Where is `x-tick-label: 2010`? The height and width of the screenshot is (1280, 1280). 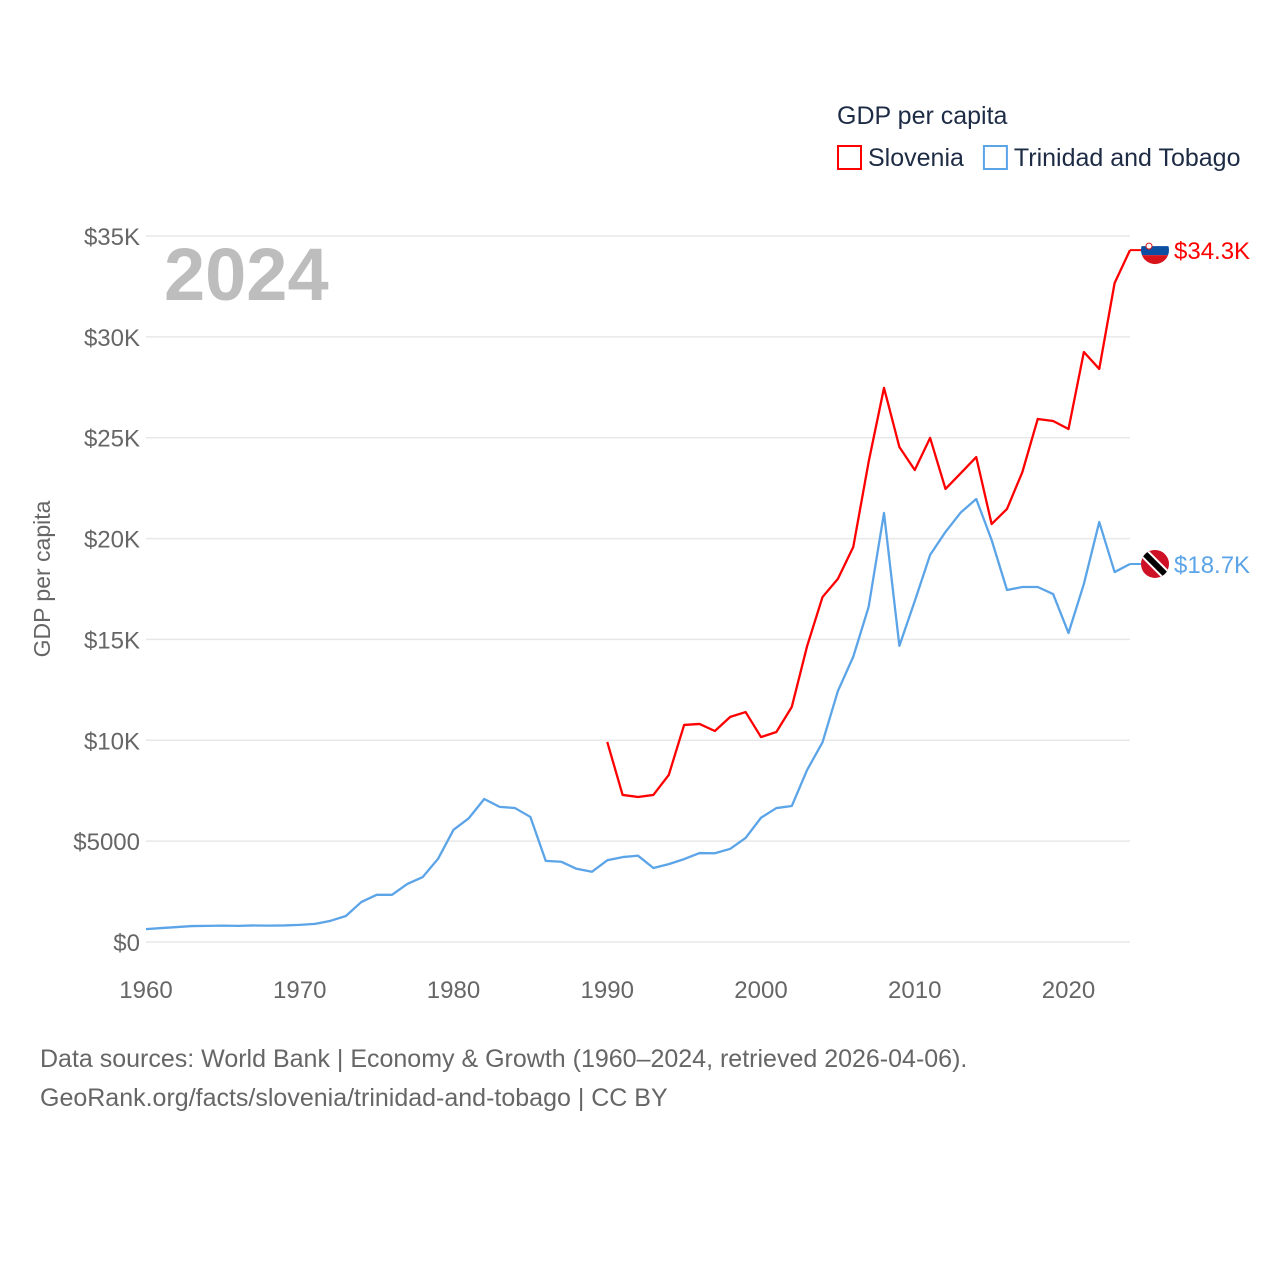 x-tick-label: 2010 is located at coordinates (914, 990).